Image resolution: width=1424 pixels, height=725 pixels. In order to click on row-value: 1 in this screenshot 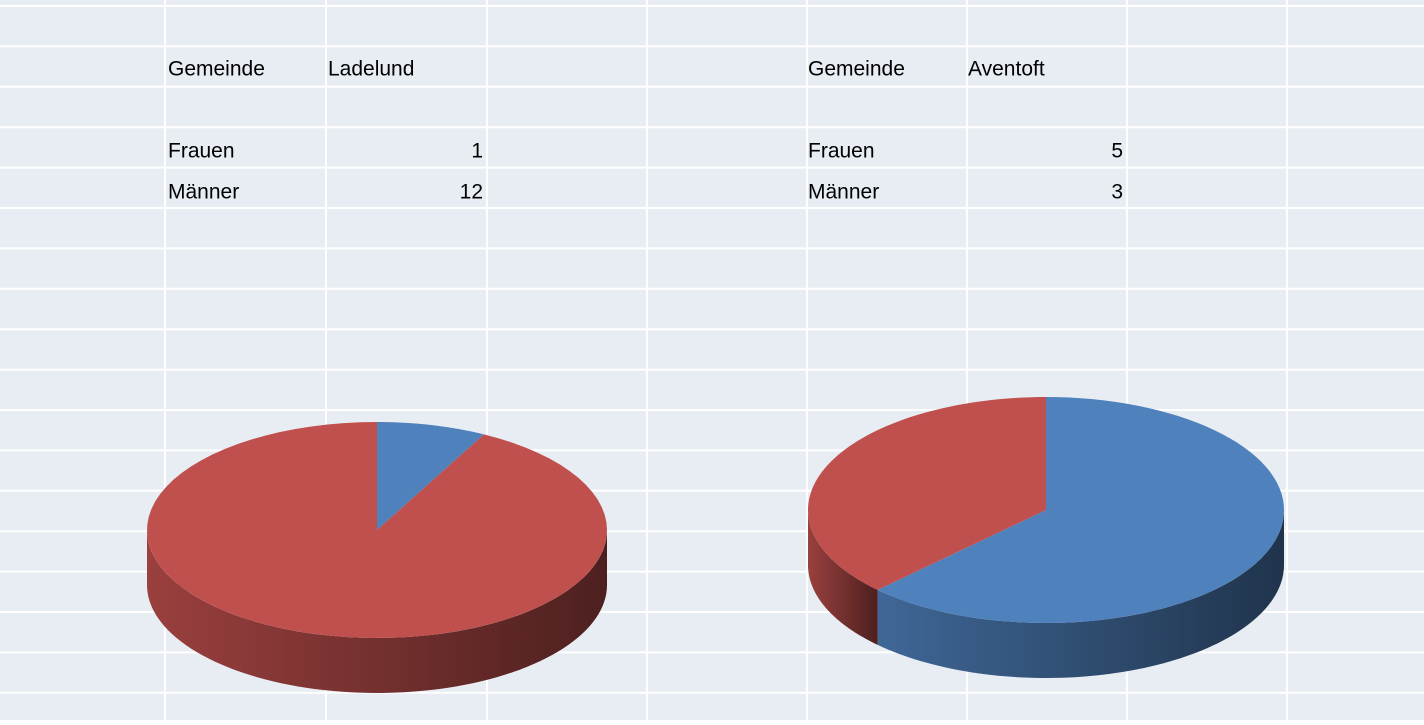, I will do `click(477, 151)`.